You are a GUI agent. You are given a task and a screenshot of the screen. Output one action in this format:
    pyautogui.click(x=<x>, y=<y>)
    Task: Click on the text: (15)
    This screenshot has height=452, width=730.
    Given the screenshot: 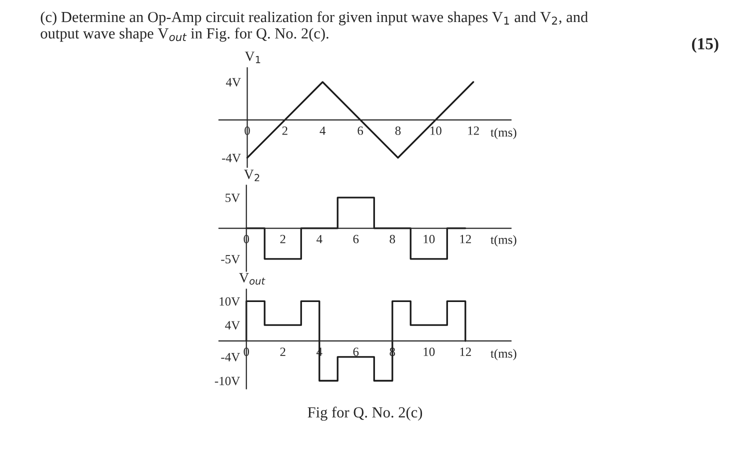 What is the action you would take?
    pyautogui.click(x=705, y=45)
    